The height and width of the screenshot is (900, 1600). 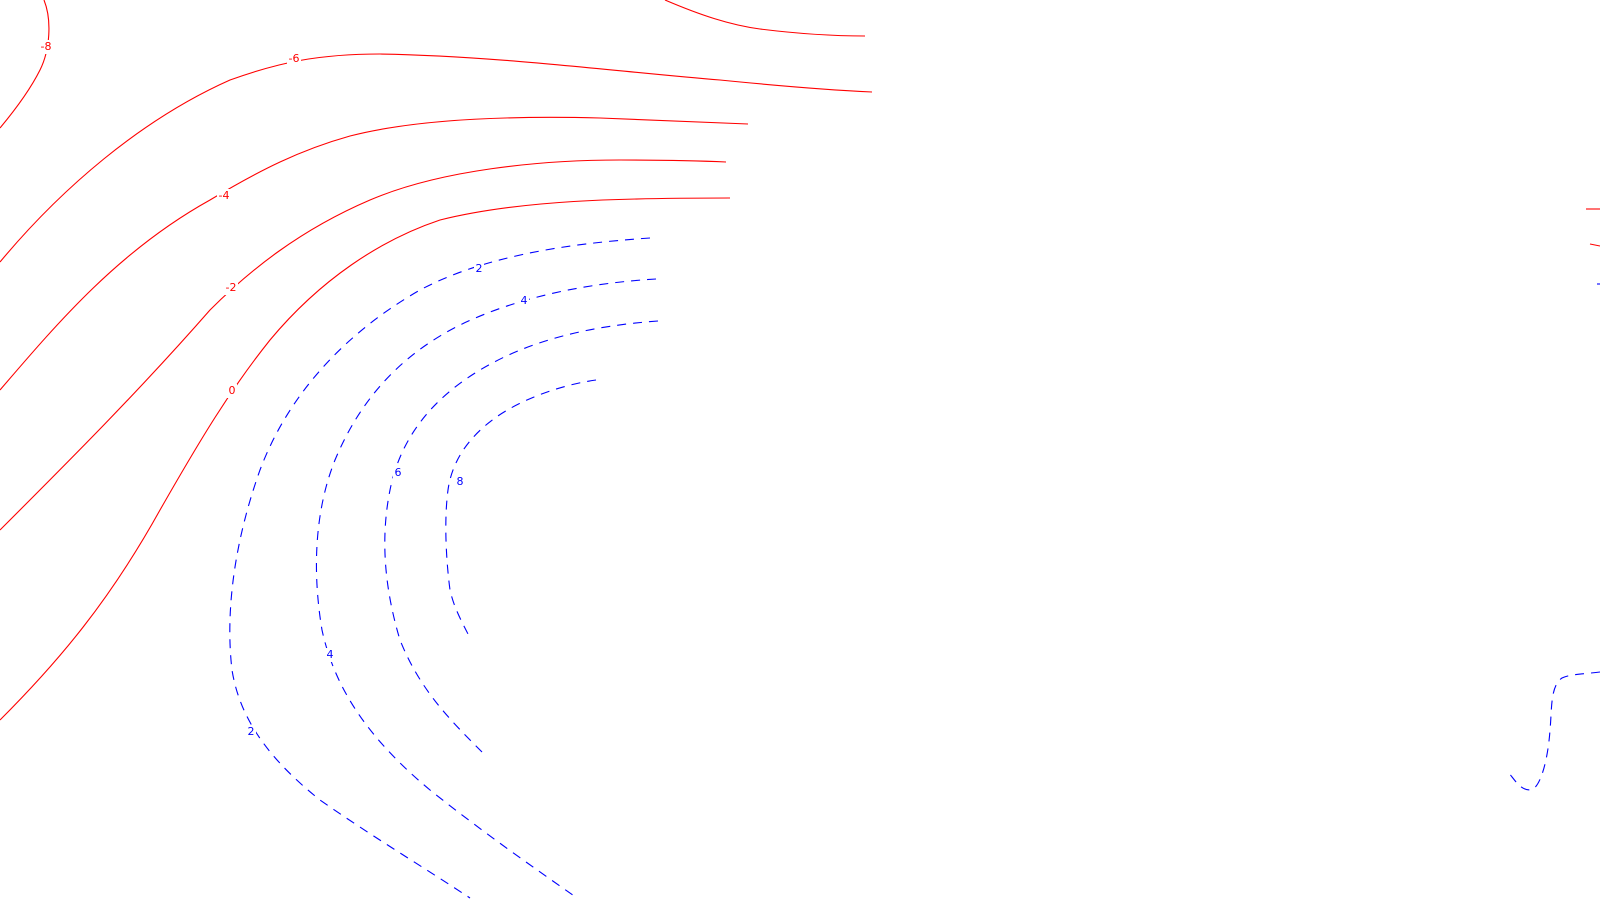 I want to click on contour-label-pos8: 8, so click(x=460, y=482).